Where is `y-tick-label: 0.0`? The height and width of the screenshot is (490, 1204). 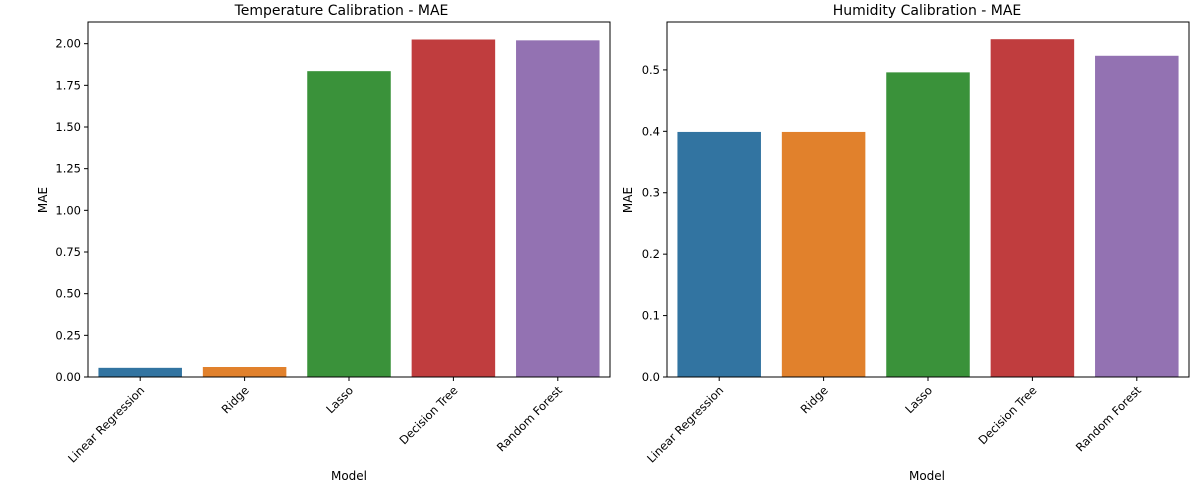
y-tick-label: 0.0 is located at coordinates (651, 377).